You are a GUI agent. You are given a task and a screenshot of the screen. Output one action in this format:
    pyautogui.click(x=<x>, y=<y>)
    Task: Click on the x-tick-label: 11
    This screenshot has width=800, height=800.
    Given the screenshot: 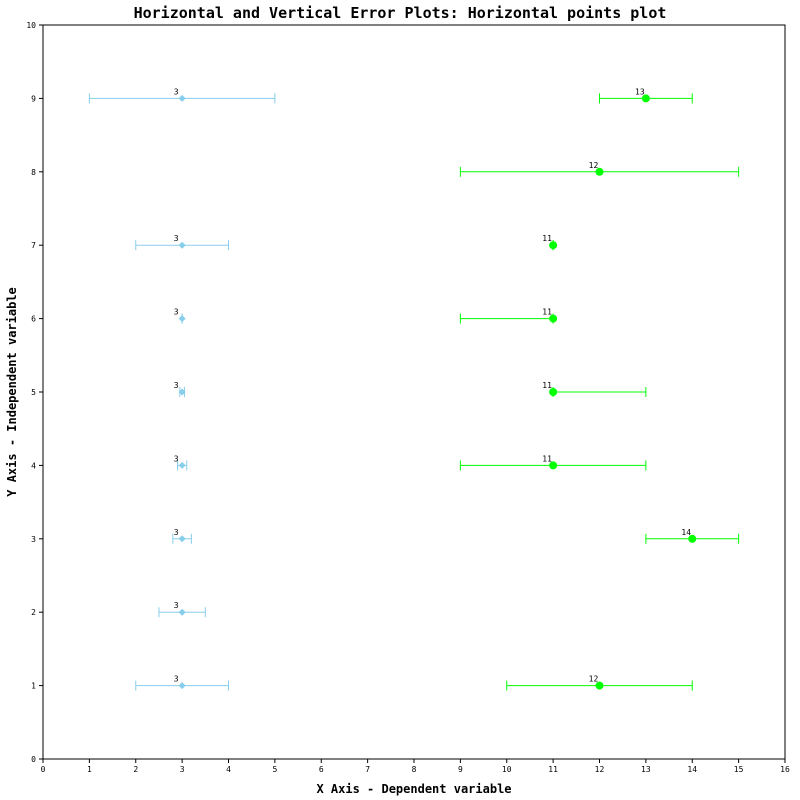 What is the action you would take?
    pyautogui.click(x=553, y=769)
    